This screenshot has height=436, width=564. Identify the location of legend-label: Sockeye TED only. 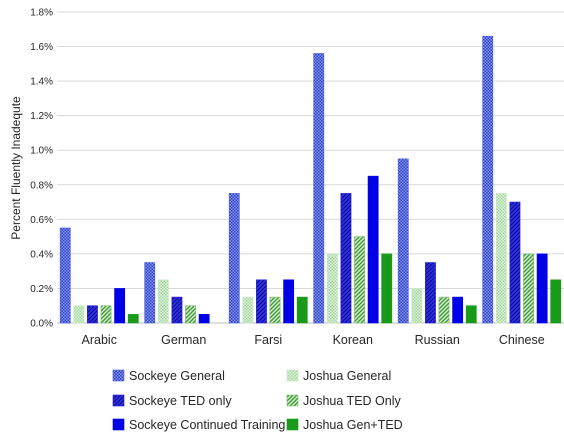
(180, 401).